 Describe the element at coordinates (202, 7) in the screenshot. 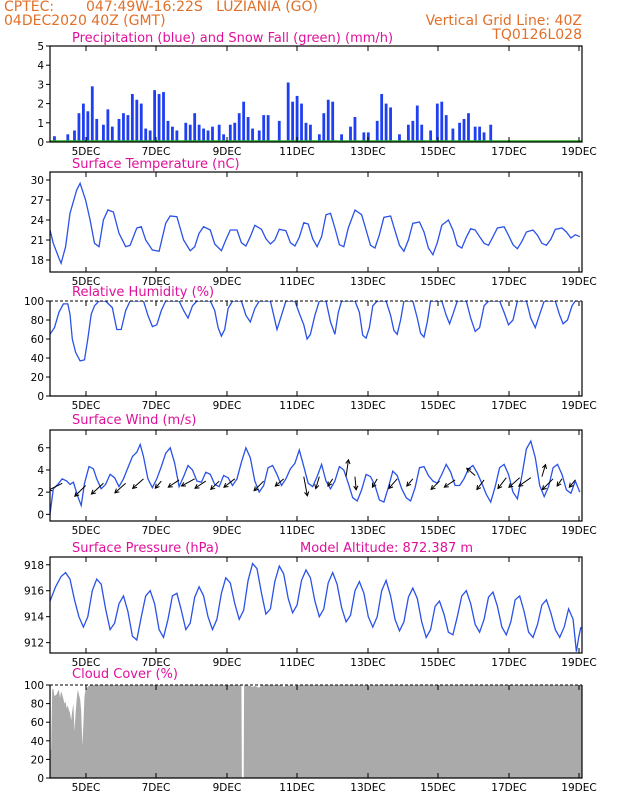

I see `header-location: 047:49W-16:22S LUZIANIA (GO)` at that location.